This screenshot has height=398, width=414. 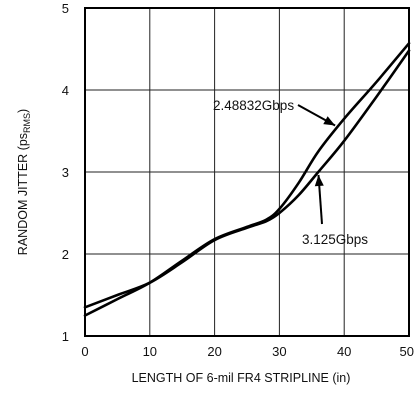 What do you see at coordinates (84, 351) in the screenshot?
I see `x-tick-label-0: 0` at bounding box center [84, 351].